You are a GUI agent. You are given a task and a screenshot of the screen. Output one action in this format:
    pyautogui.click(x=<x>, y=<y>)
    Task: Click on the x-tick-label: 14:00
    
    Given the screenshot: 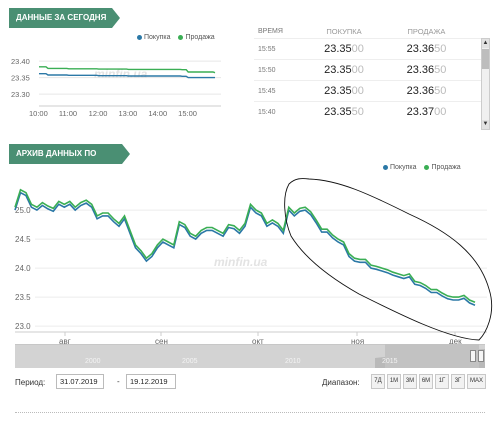 What is the action you would take?
    pyautogui.click(x=157, y=113)
    